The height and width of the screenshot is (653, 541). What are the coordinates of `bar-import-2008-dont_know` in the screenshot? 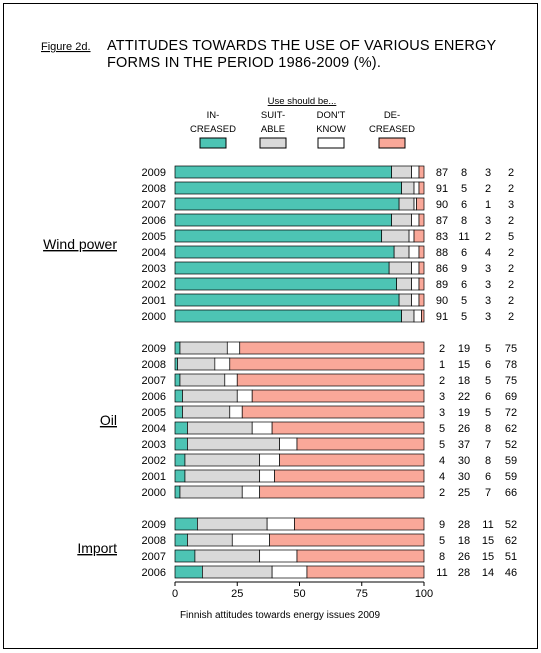 It's located at (250, 540).